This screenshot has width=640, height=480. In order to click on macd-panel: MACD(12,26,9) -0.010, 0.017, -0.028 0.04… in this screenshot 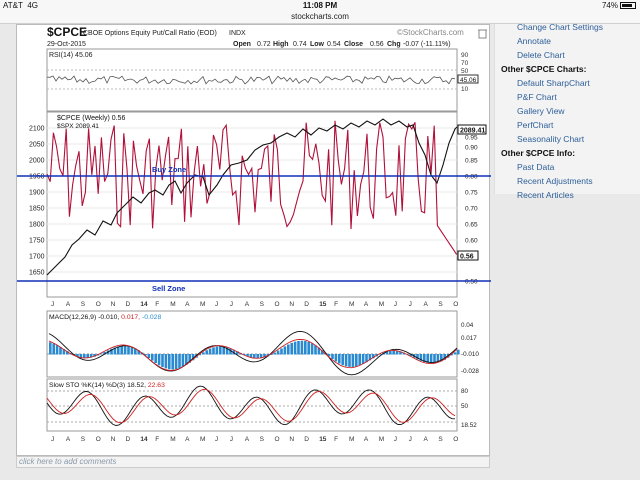, I will do `click(262, 344)`.